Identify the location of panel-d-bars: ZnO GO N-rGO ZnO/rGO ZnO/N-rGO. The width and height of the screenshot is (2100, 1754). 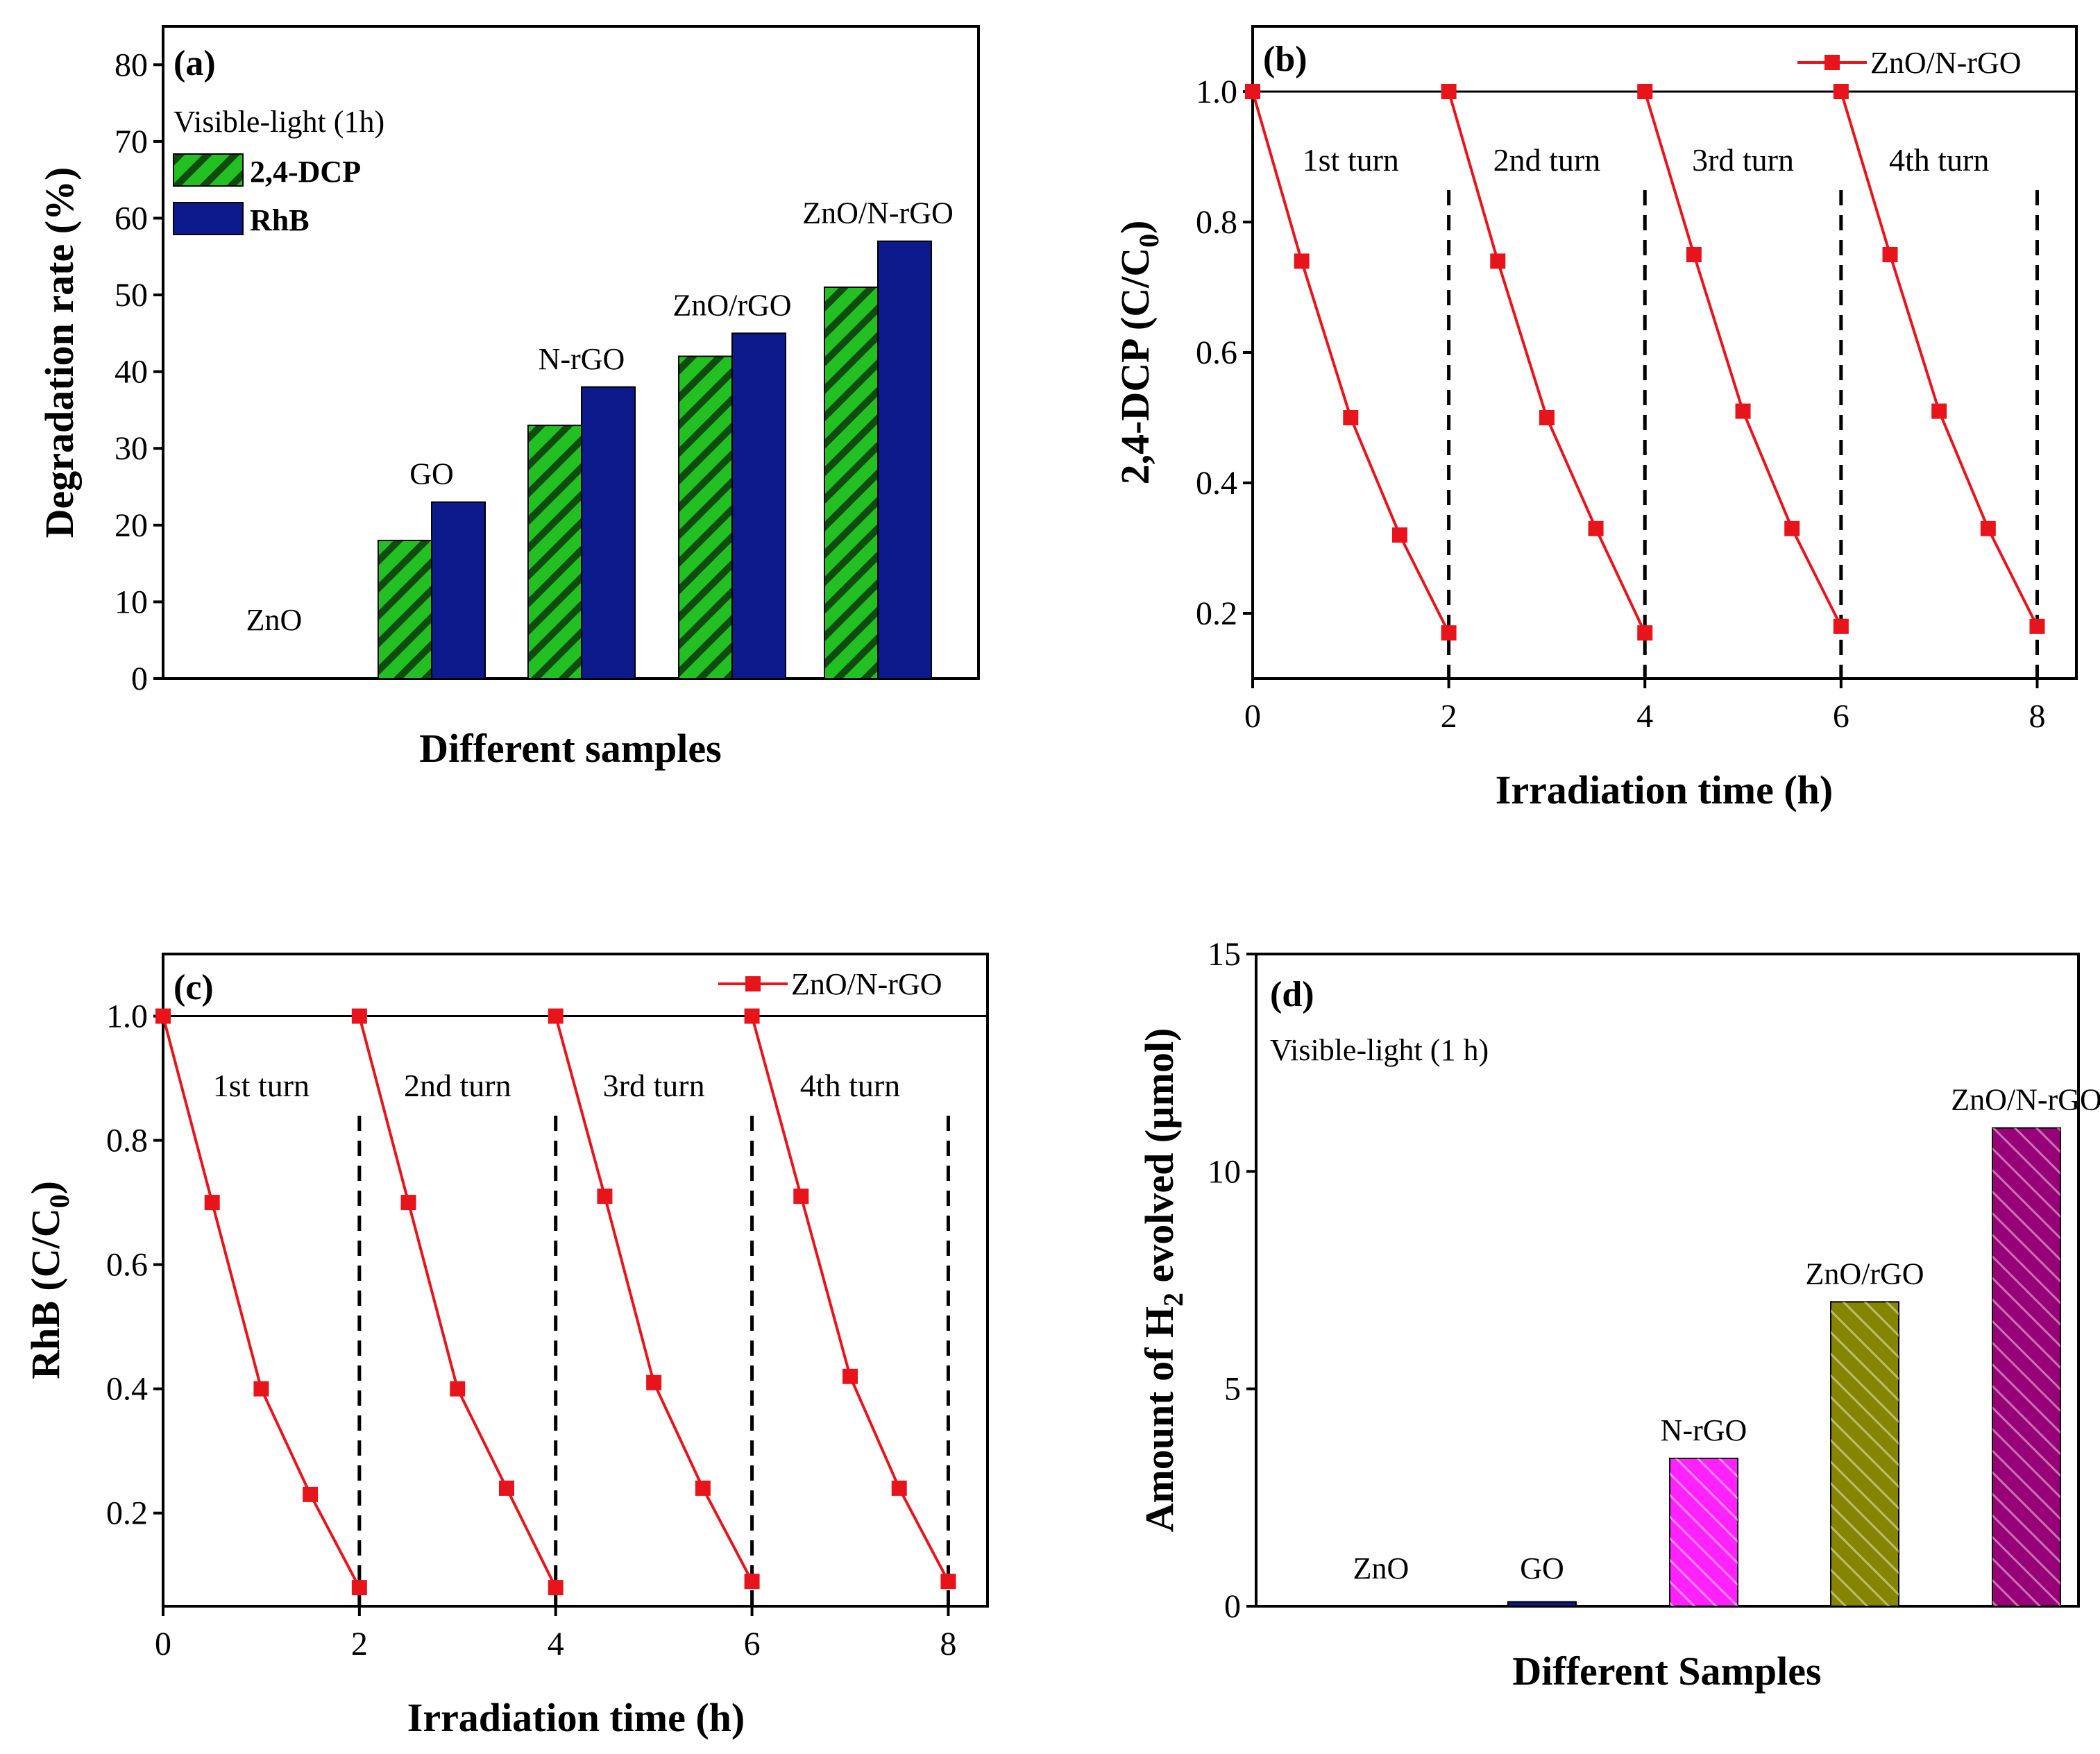
(1727, 1345).